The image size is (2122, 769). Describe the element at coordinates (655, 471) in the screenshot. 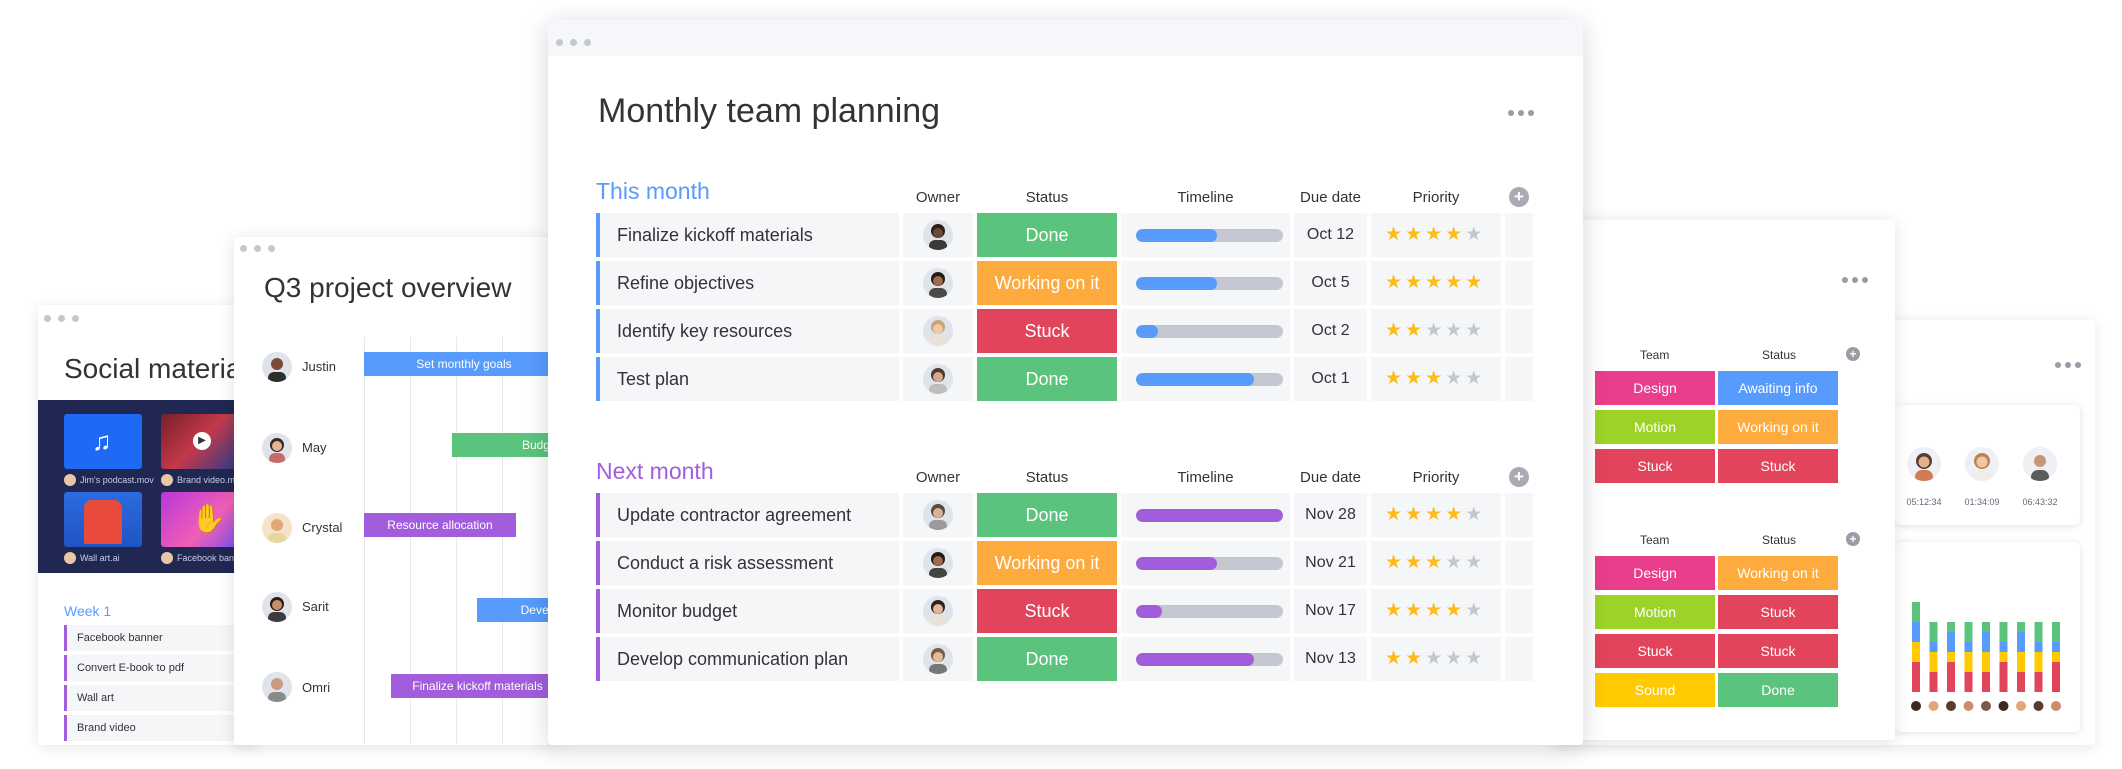

I see `group-title-next-month: Next month` at that location.